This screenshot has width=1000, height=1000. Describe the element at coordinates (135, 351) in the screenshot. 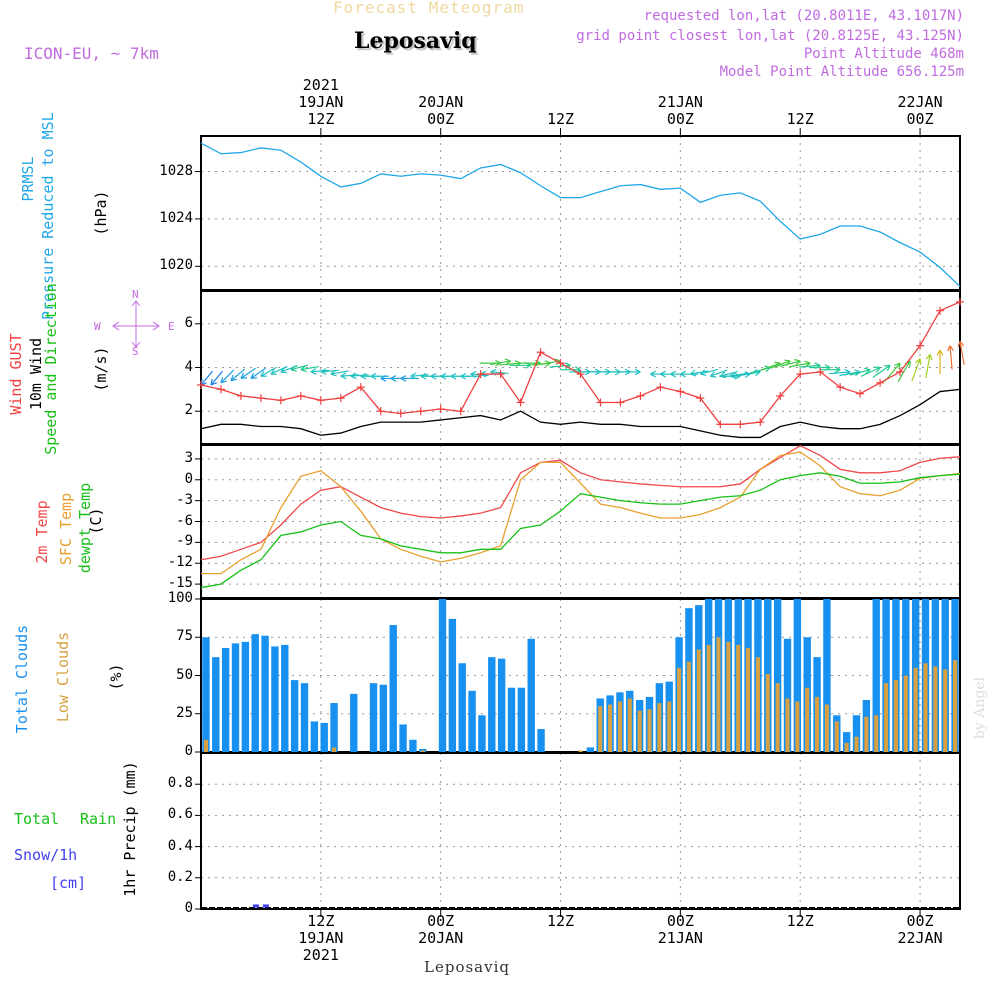

I see `compass-s: S` at that location.